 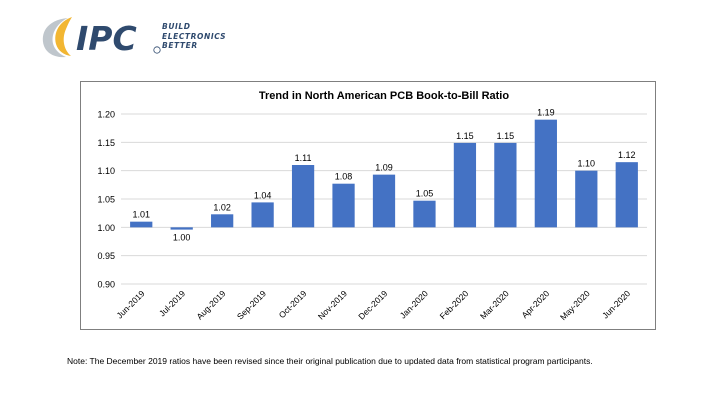 I want to click on x-tick-label: Nov-2019, so click(x=332, y=304).